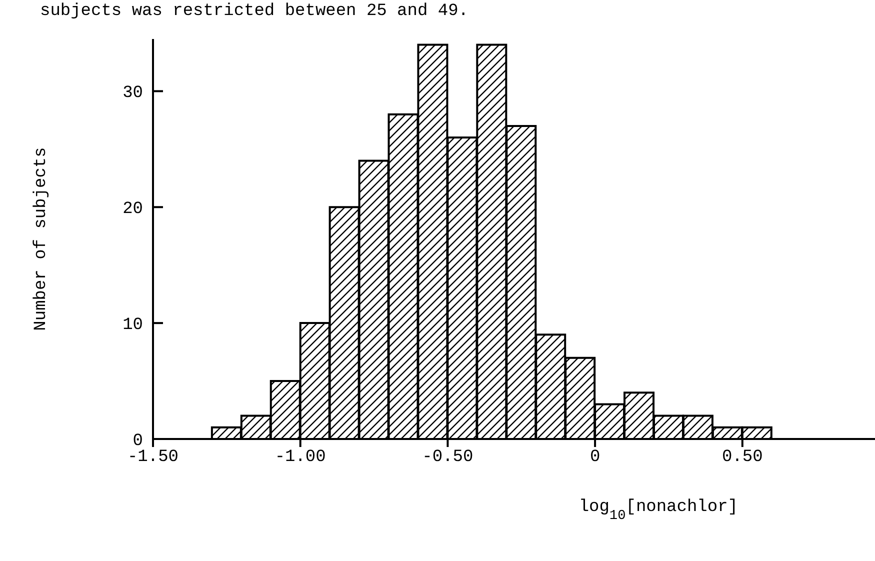 This screenshot has width=875, height=561. Describe the element at coordinates (300, 458) in the screenshot. I see `x-tick-label: -1.00` at that location.